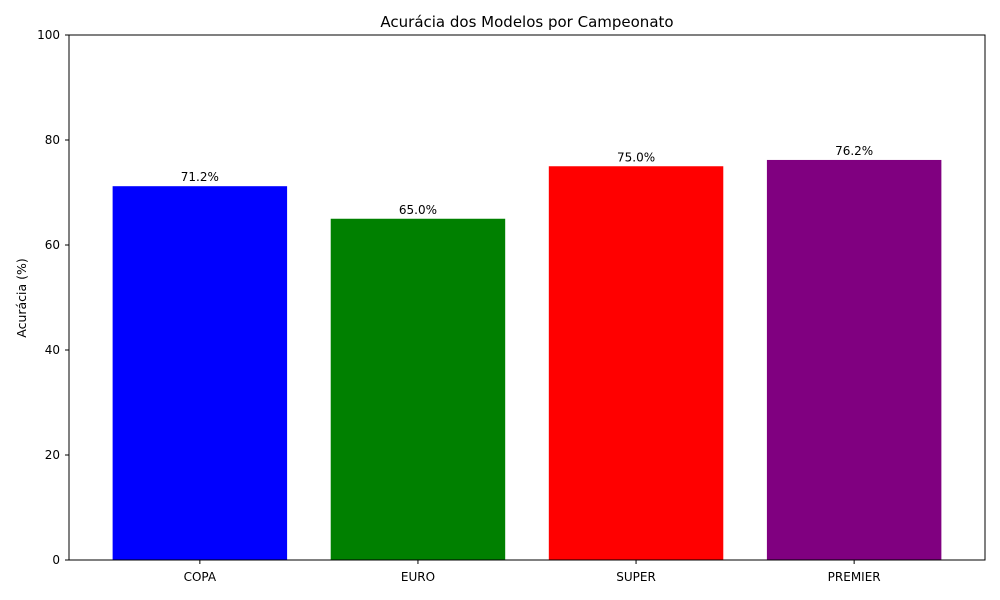 The height and width of the screenshot is (600, 1000). I want to click on data-label-copa: 71.2%, so click(200, 177).